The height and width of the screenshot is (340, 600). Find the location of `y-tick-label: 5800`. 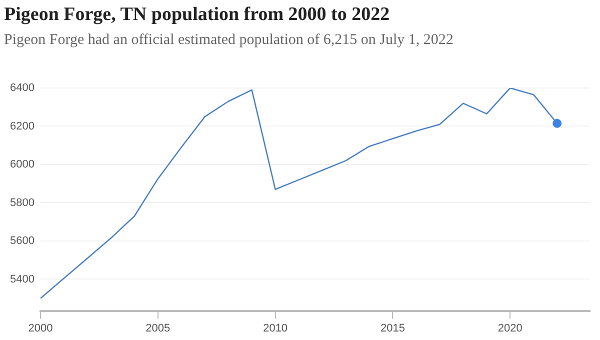

y-tick-label: 5800 is located at coordinates (22, 202).